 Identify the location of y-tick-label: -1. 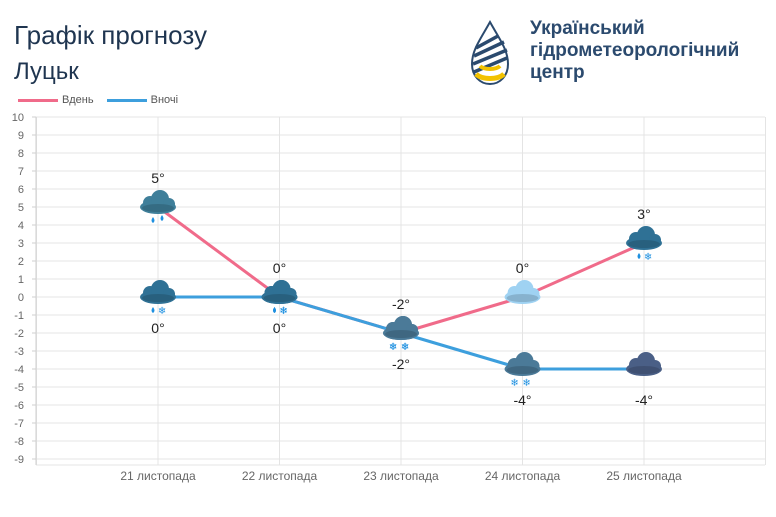
(19, 316).